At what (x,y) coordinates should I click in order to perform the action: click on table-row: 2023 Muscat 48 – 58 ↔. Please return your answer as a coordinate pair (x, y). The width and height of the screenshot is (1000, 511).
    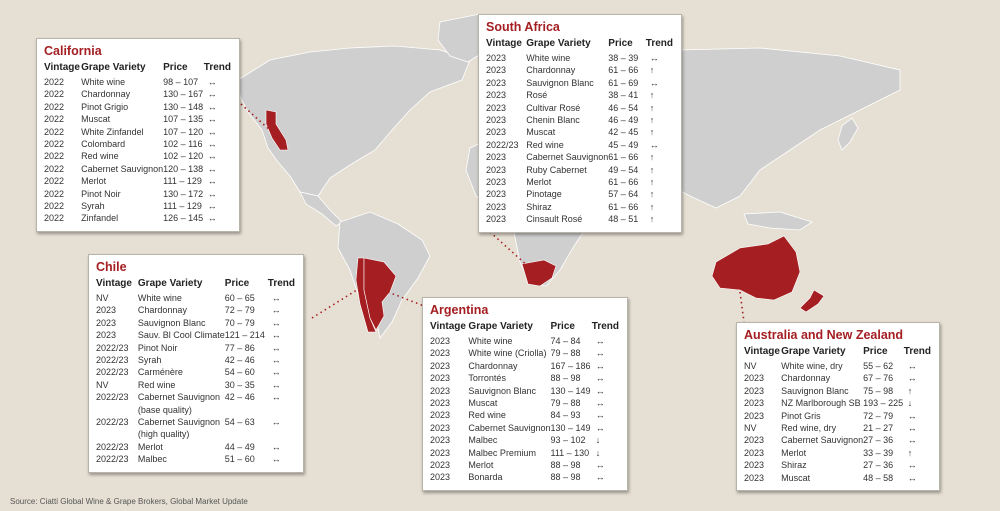
    Looking at the image, I should click on (837, 478).